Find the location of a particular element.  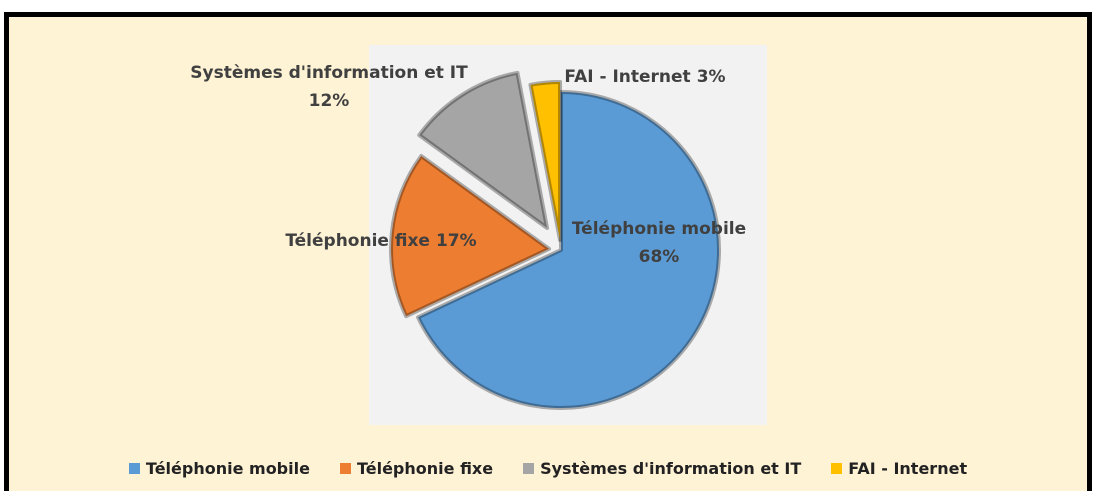

data-label-value: 17% is located at coordinates (456, 241).